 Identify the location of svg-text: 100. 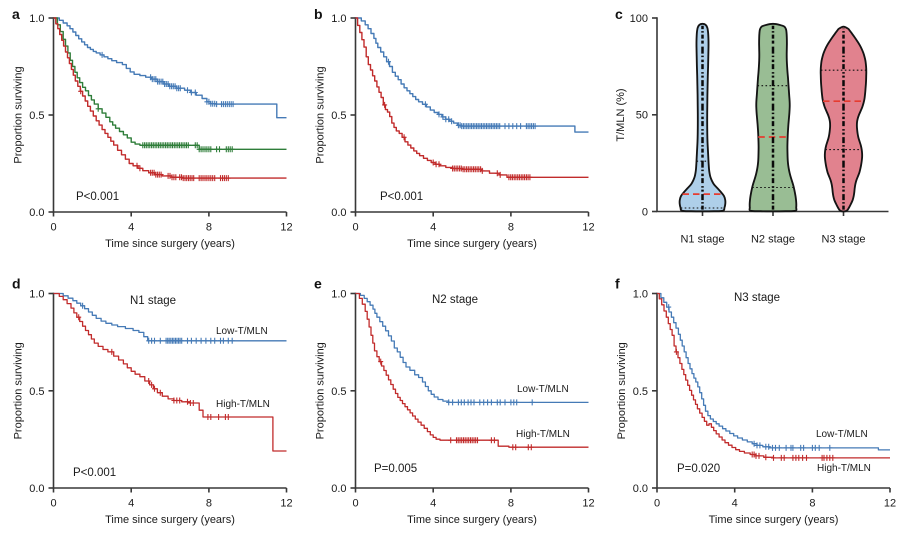
(639, 19).